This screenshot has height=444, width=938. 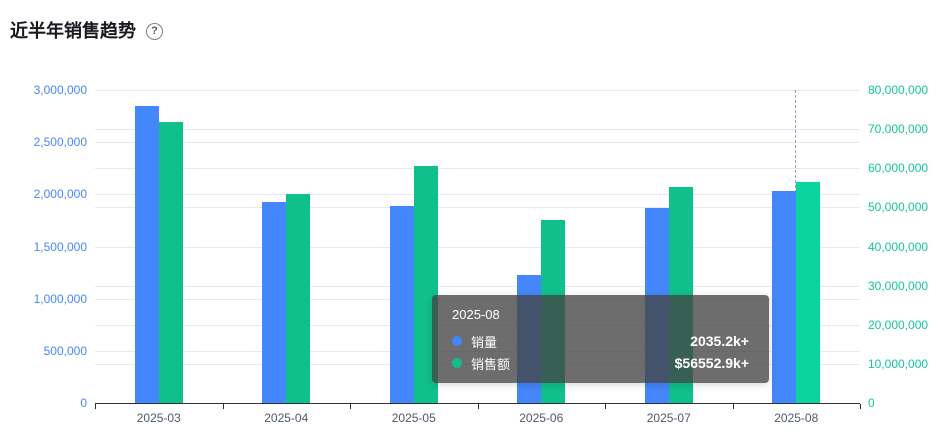 I want to click on x-axis-label-2025-03: 2025-03, so click(x=158, y=418).